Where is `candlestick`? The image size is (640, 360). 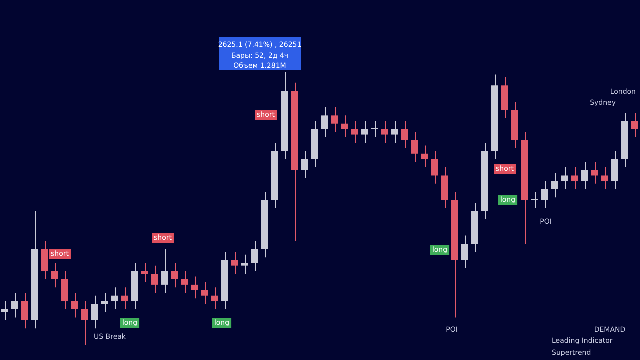 candlestick is located at coordinates (245, 264).